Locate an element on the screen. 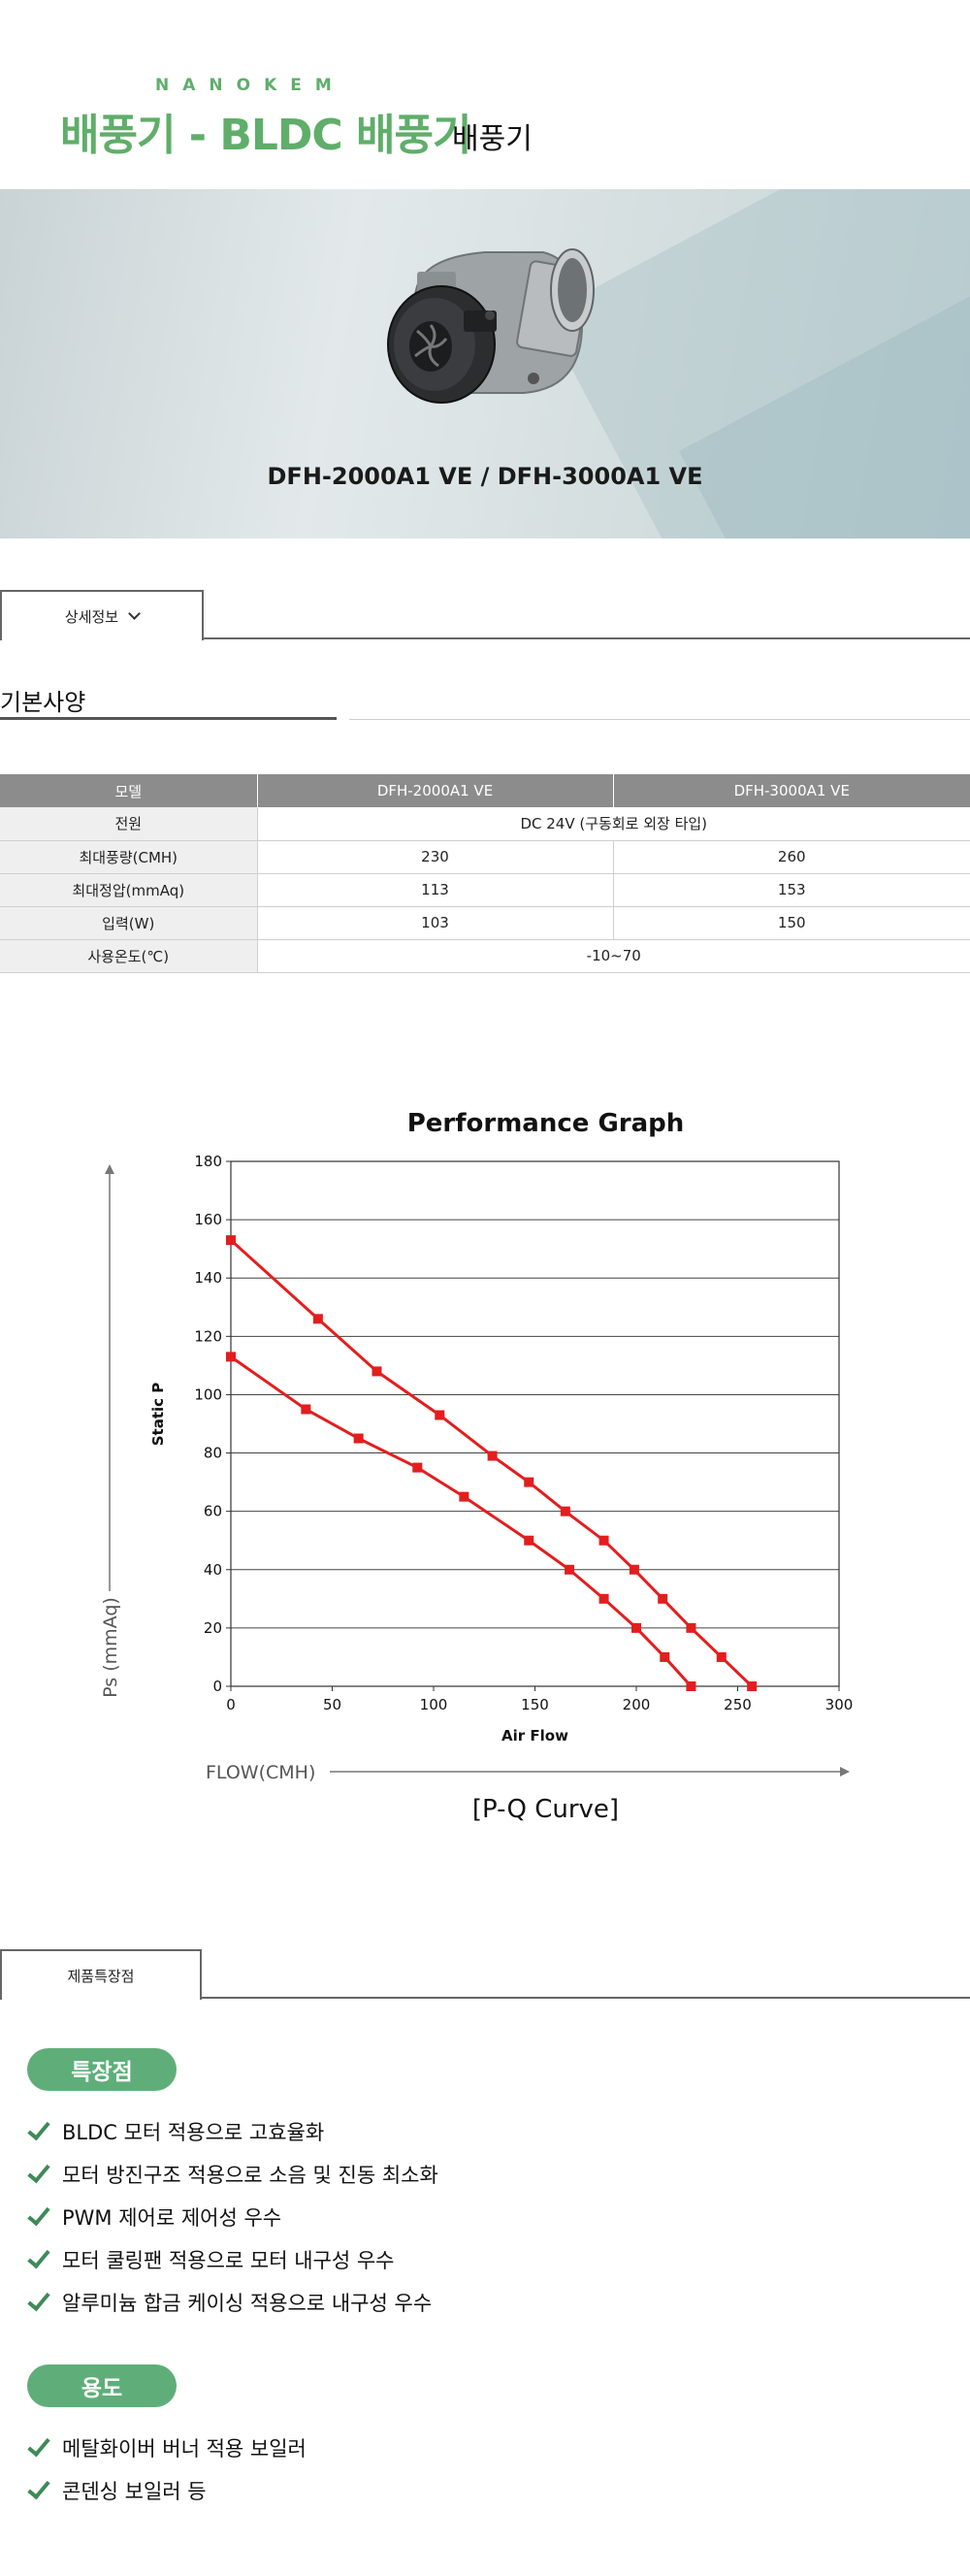  y-axis-label: Static P is located at coordinates (158, 1415).